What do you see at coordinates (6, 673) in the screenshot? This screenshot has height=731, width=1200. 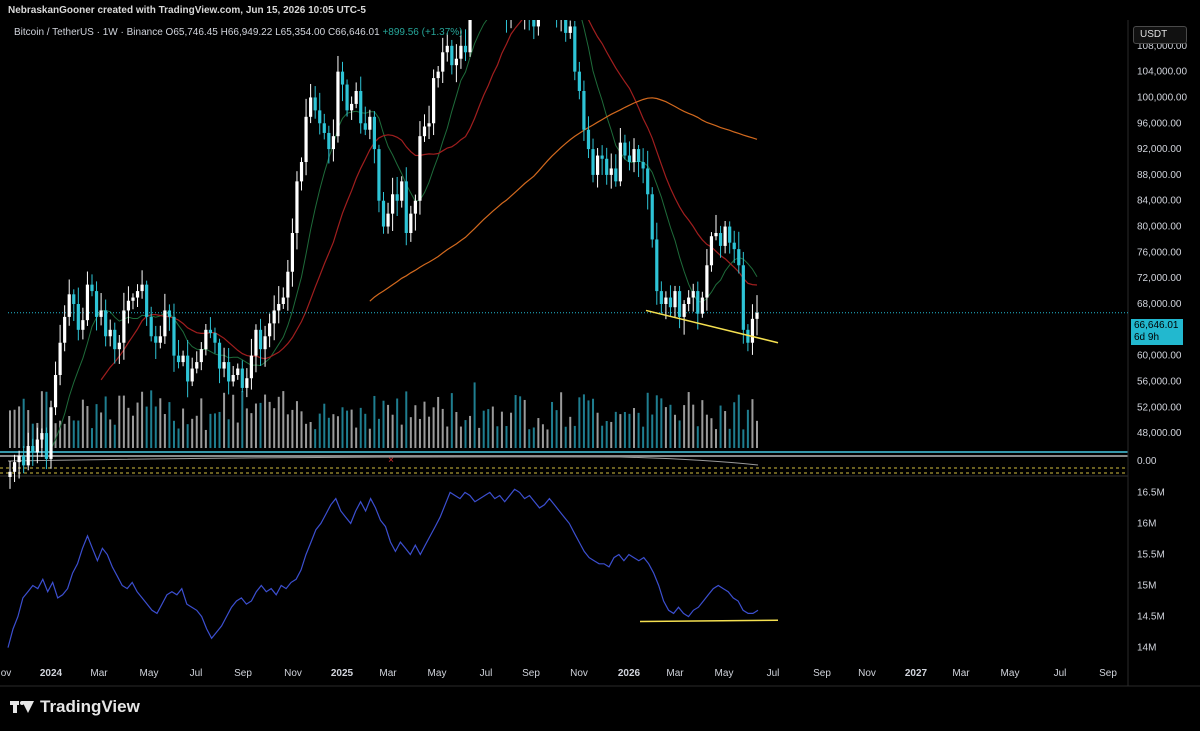 I see `time-tick-label: ov` at bounding box center [6, 673].